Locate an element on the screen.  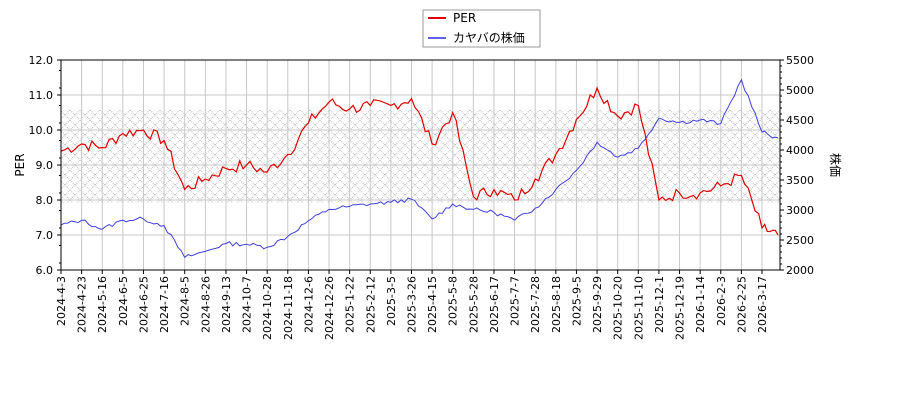
x-tick-label: 2026-1-14 is located at coordinates (700, 304).